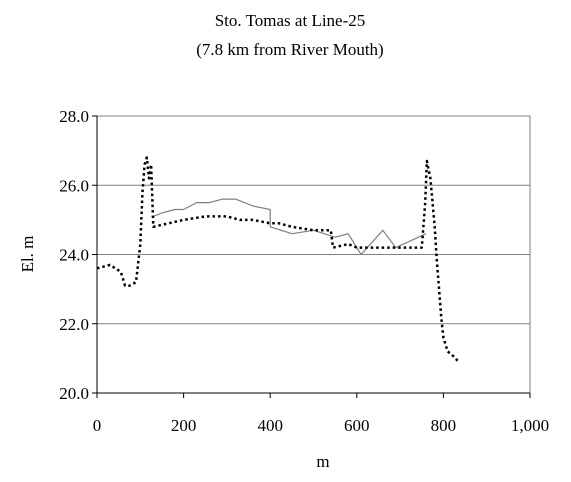 Image resolution: width=571 pixels, height=482 pixels. I want to click on x-tick-label-3: 600, so click(357, 425).